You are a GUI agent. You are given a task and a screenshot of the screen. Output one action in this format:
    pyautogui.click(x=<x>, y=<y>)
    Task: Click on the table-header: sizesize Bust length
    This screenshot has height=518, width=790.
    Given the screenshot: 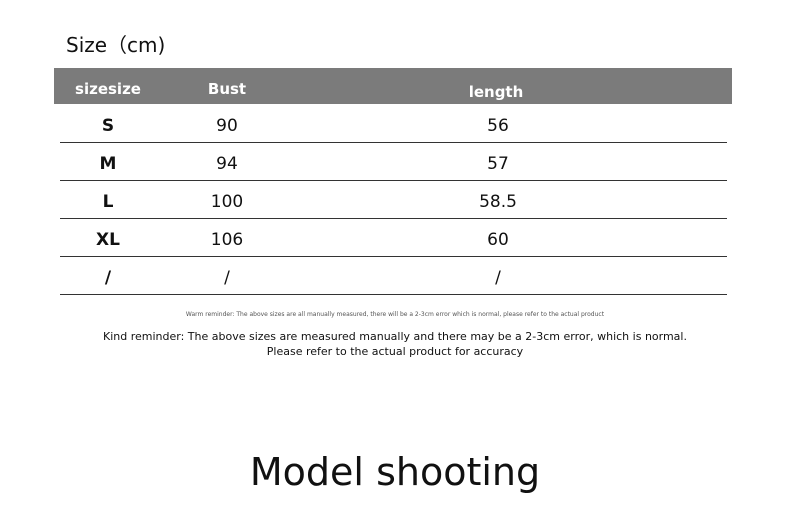 What is the action you would take?
    pyautogui.click(x=393, y=86)
    